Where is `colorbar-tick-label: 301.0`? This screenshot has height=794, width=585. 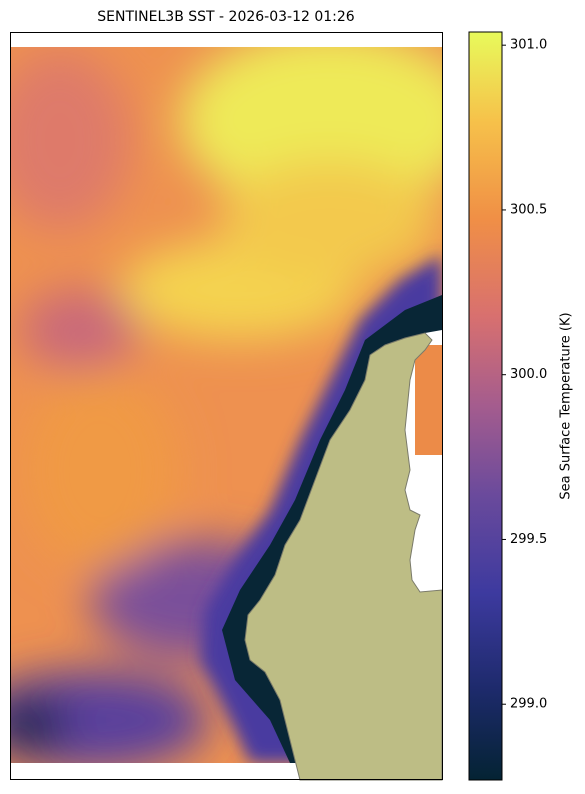
colorbar-tick-label: 301.0 is located at coordinates (528, 45).